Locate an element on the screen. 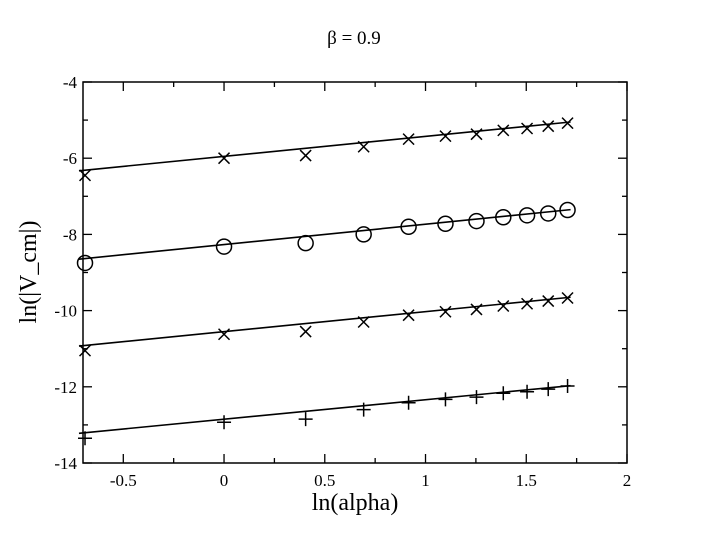 The image size is (705, 545). x-tick-label: 0 is located at coordinates (224, 480).